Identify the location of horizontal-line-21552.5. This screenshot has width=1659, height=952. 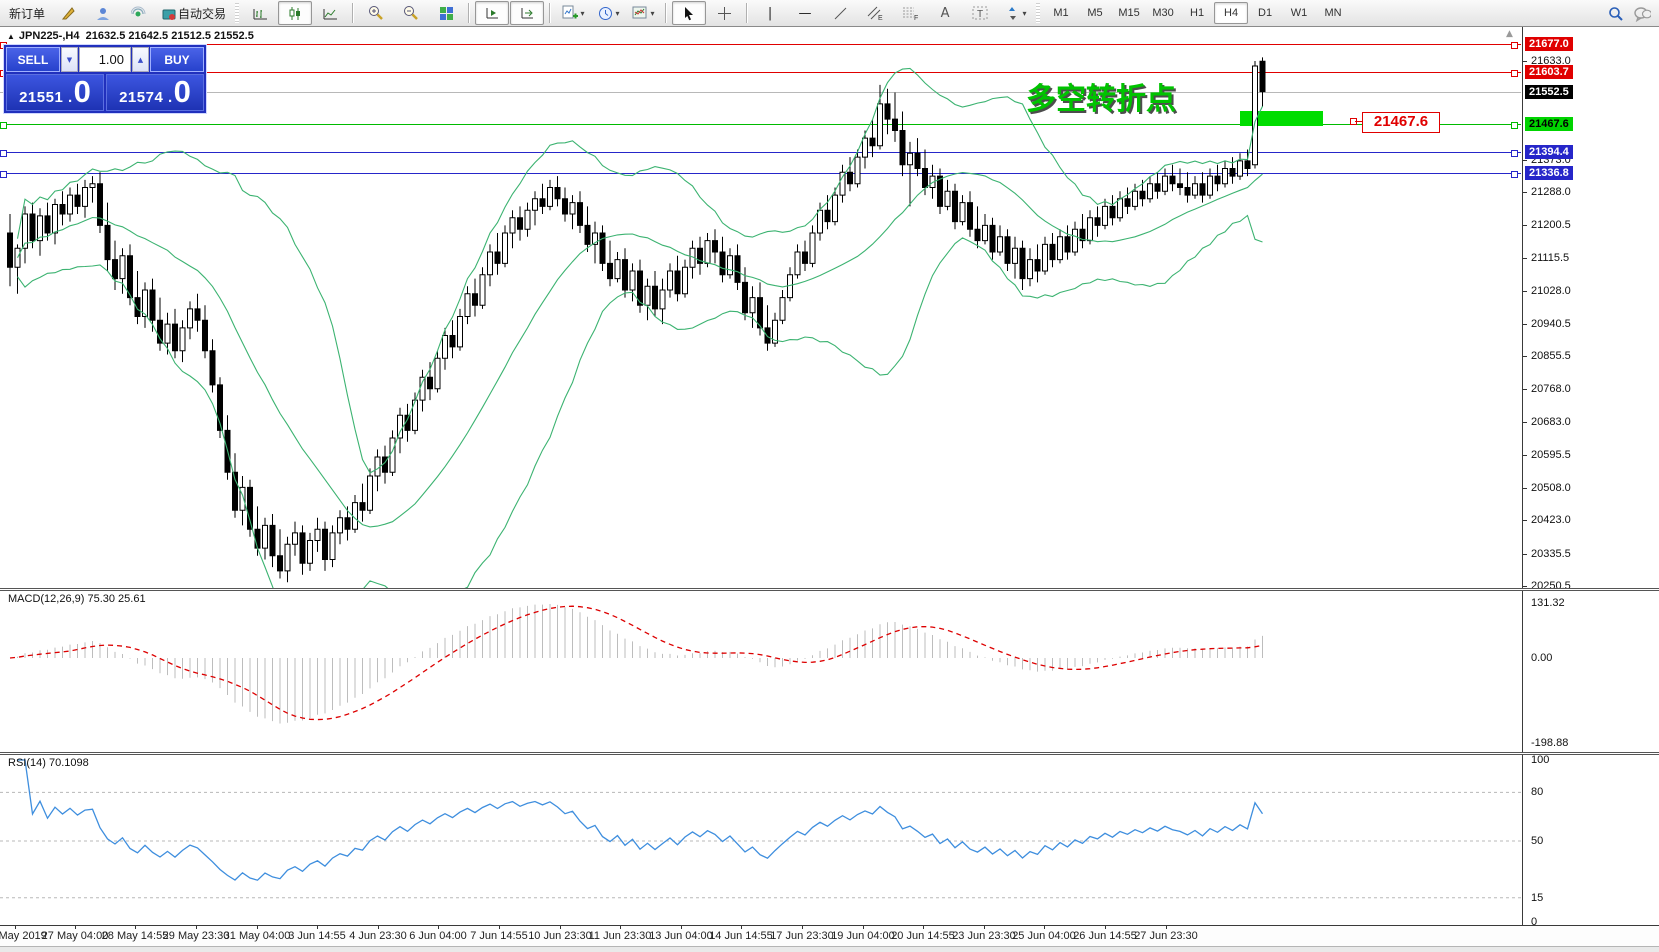
(760, 92).